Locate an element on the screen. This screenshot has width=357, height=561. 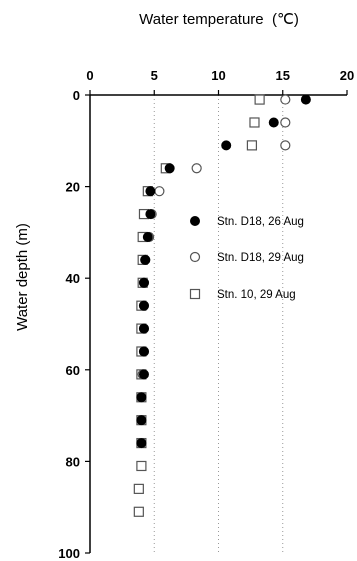
legend-label: Stn. D18, 29 Aug is located at coordinates (260, 258).